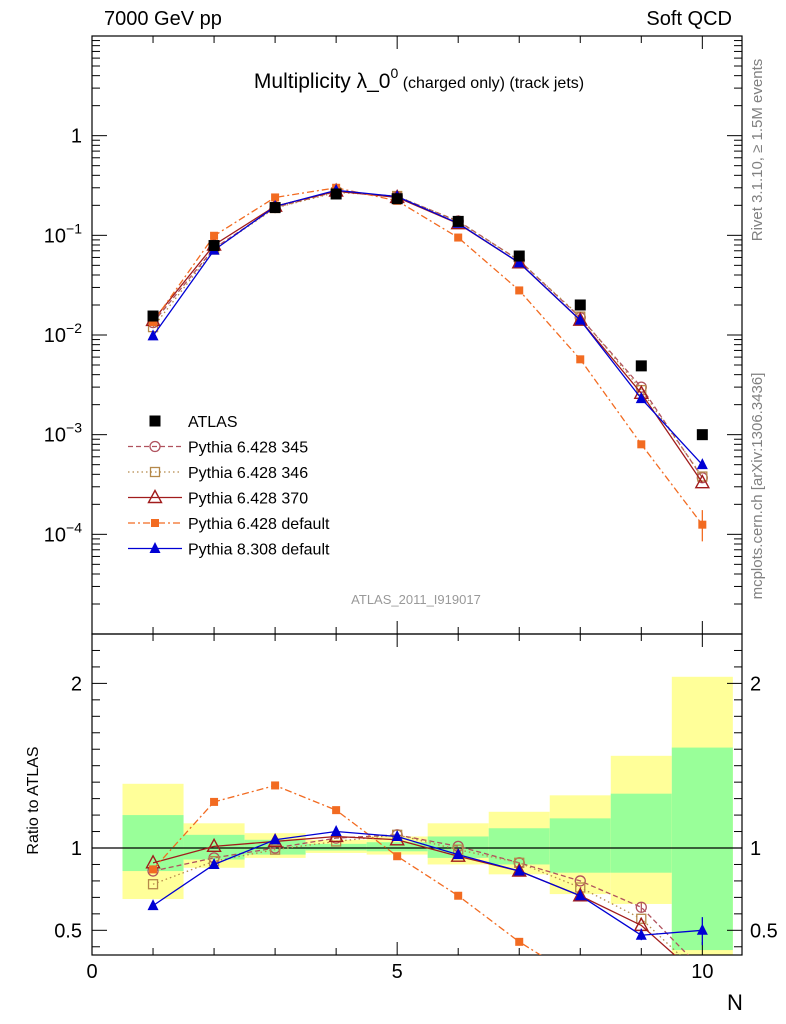 The height and width of the screenshot is (1024, 786). I want to click on ytick-base: 1, so click(76, 137).